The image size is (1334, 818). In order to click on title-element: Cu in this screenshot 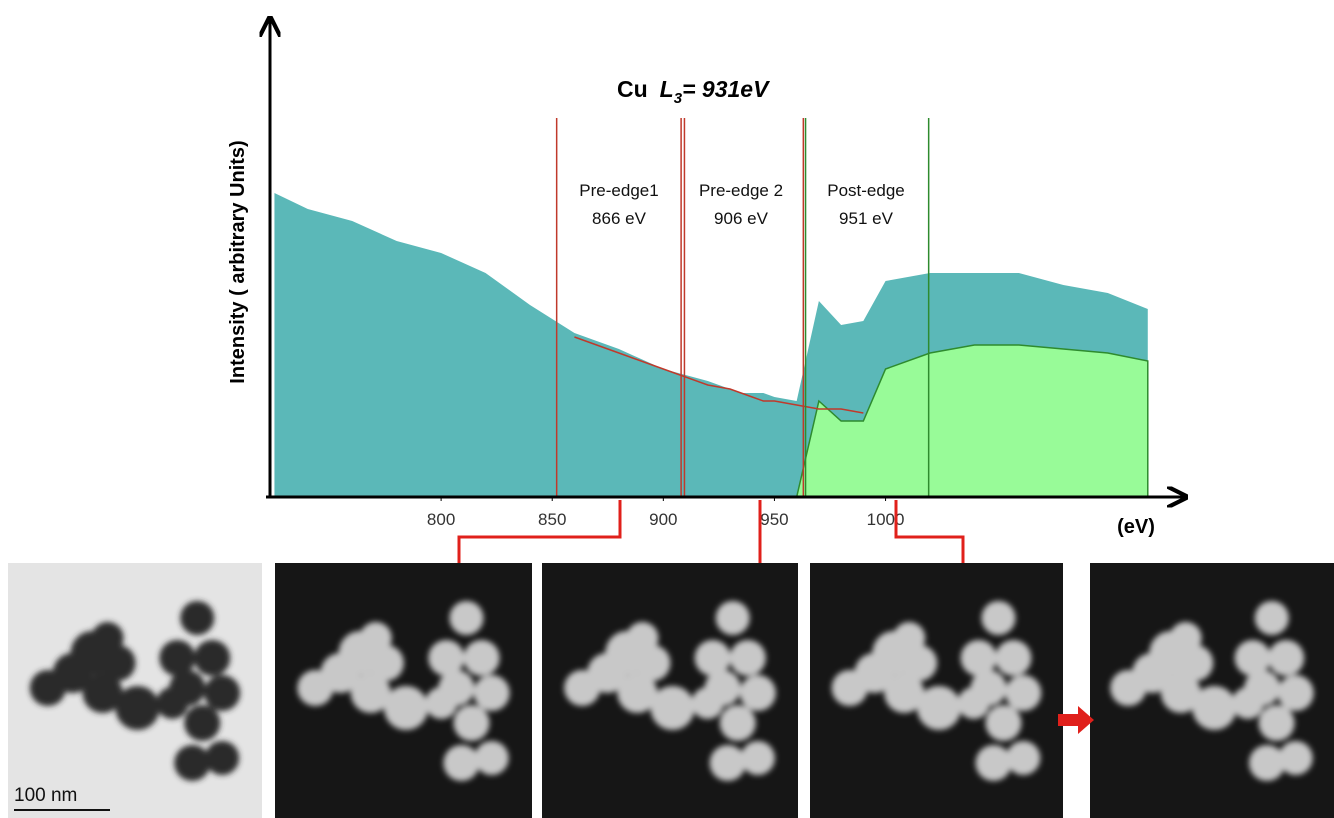, I will do `click(632, 89)`.